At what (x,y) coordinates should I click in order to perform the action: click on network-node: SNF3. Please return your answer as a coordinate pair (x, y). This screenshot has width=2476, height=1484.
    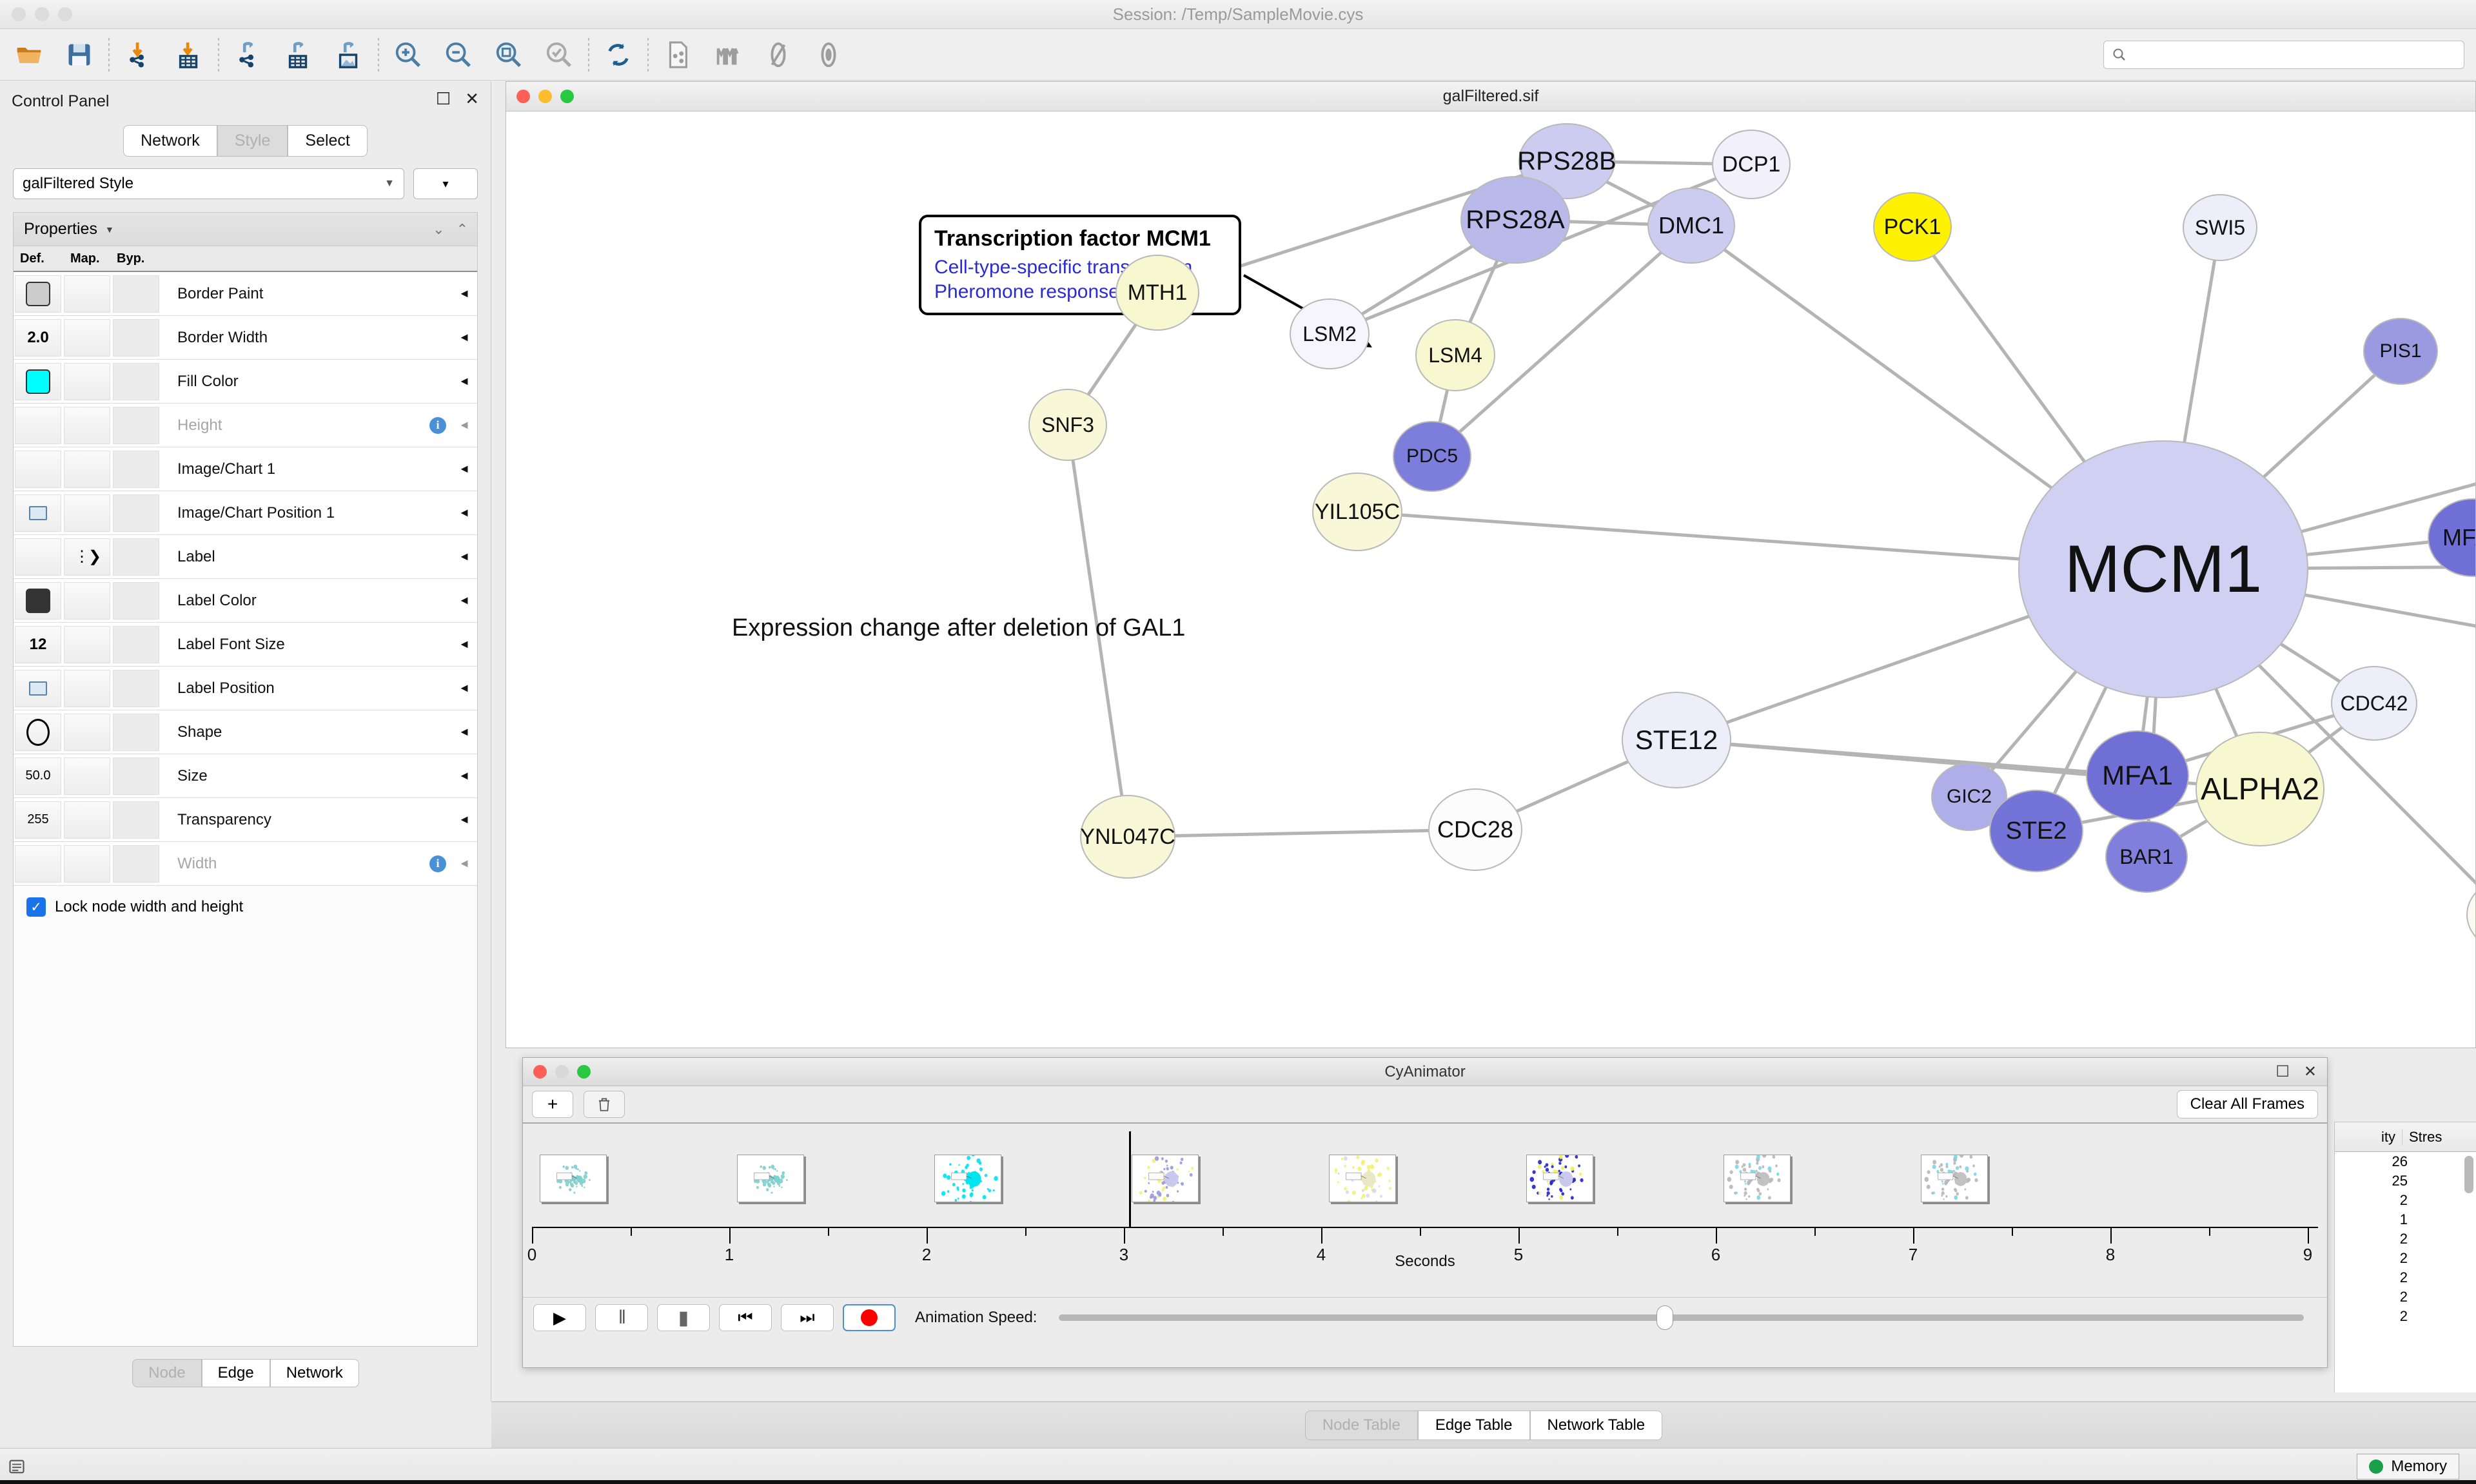
    Looking at the image, I should click on (1067, 425).